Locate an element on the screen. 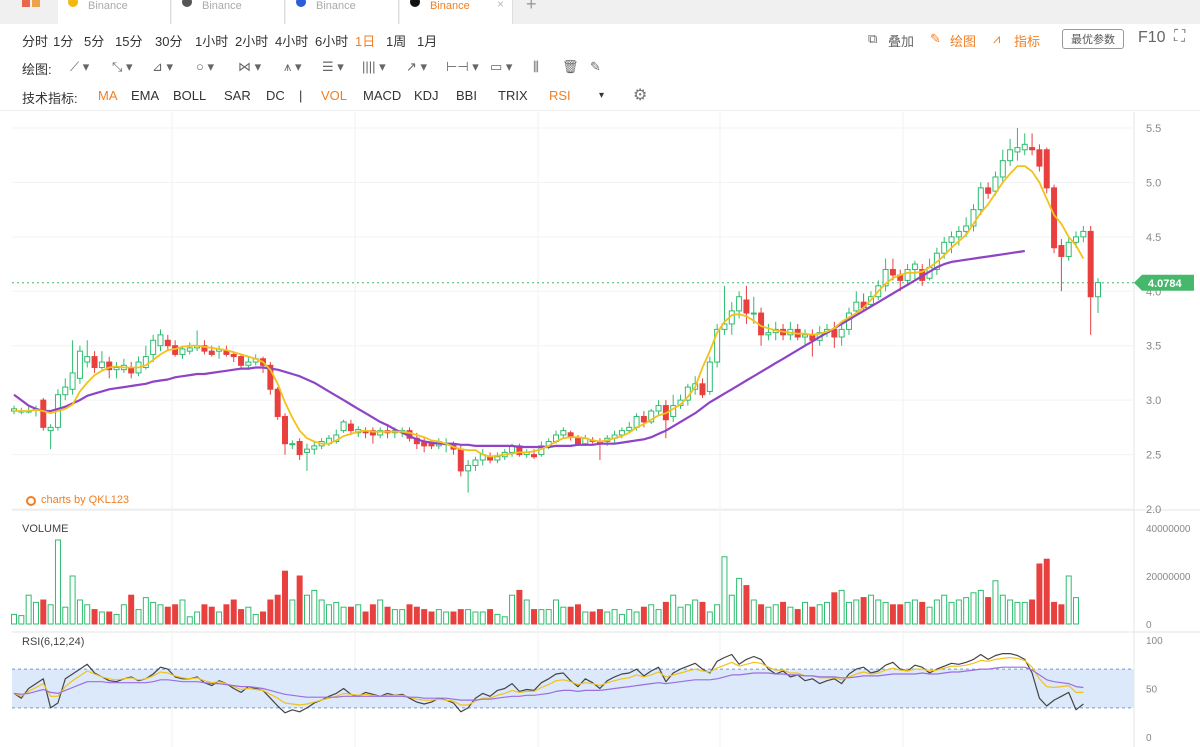  add-tab-button: + is located at coordinates (531, 7).